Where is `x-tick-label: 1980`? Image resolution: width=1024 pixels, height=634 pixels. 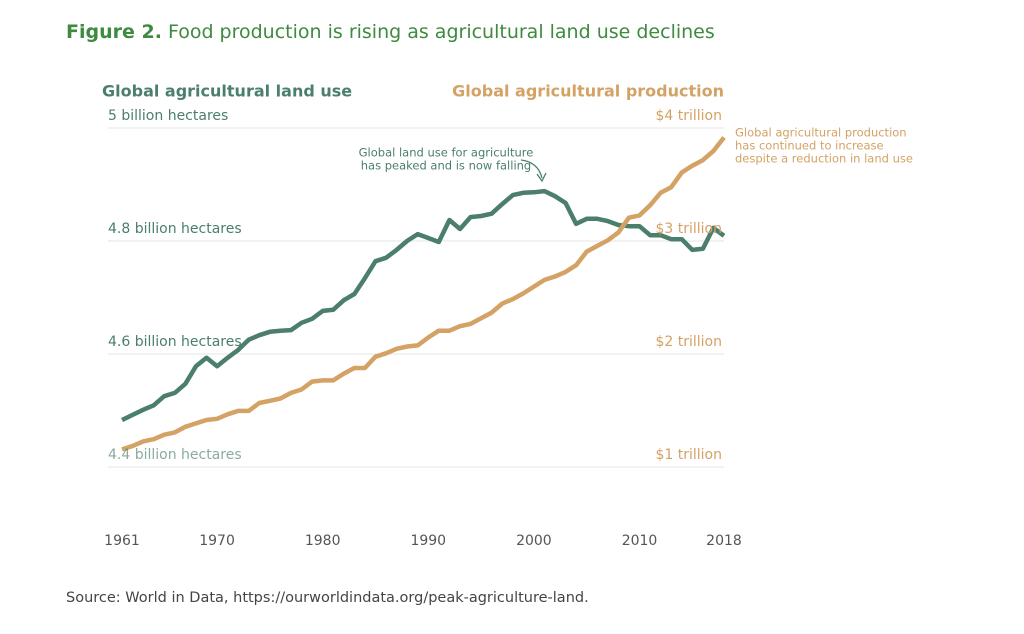
x-tick-label: 1980 is located at coordinates (323, 541).